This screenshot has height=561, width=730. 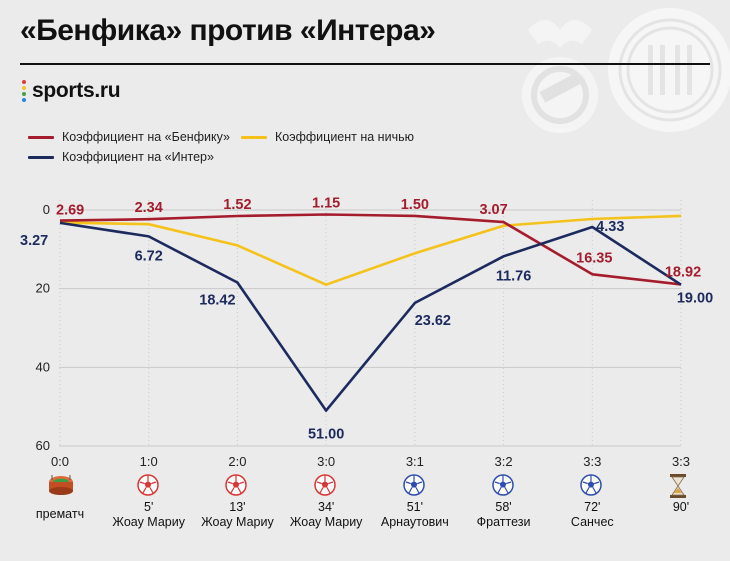 I want to click on y-tick-label: 0, so click(x=46, y=209).